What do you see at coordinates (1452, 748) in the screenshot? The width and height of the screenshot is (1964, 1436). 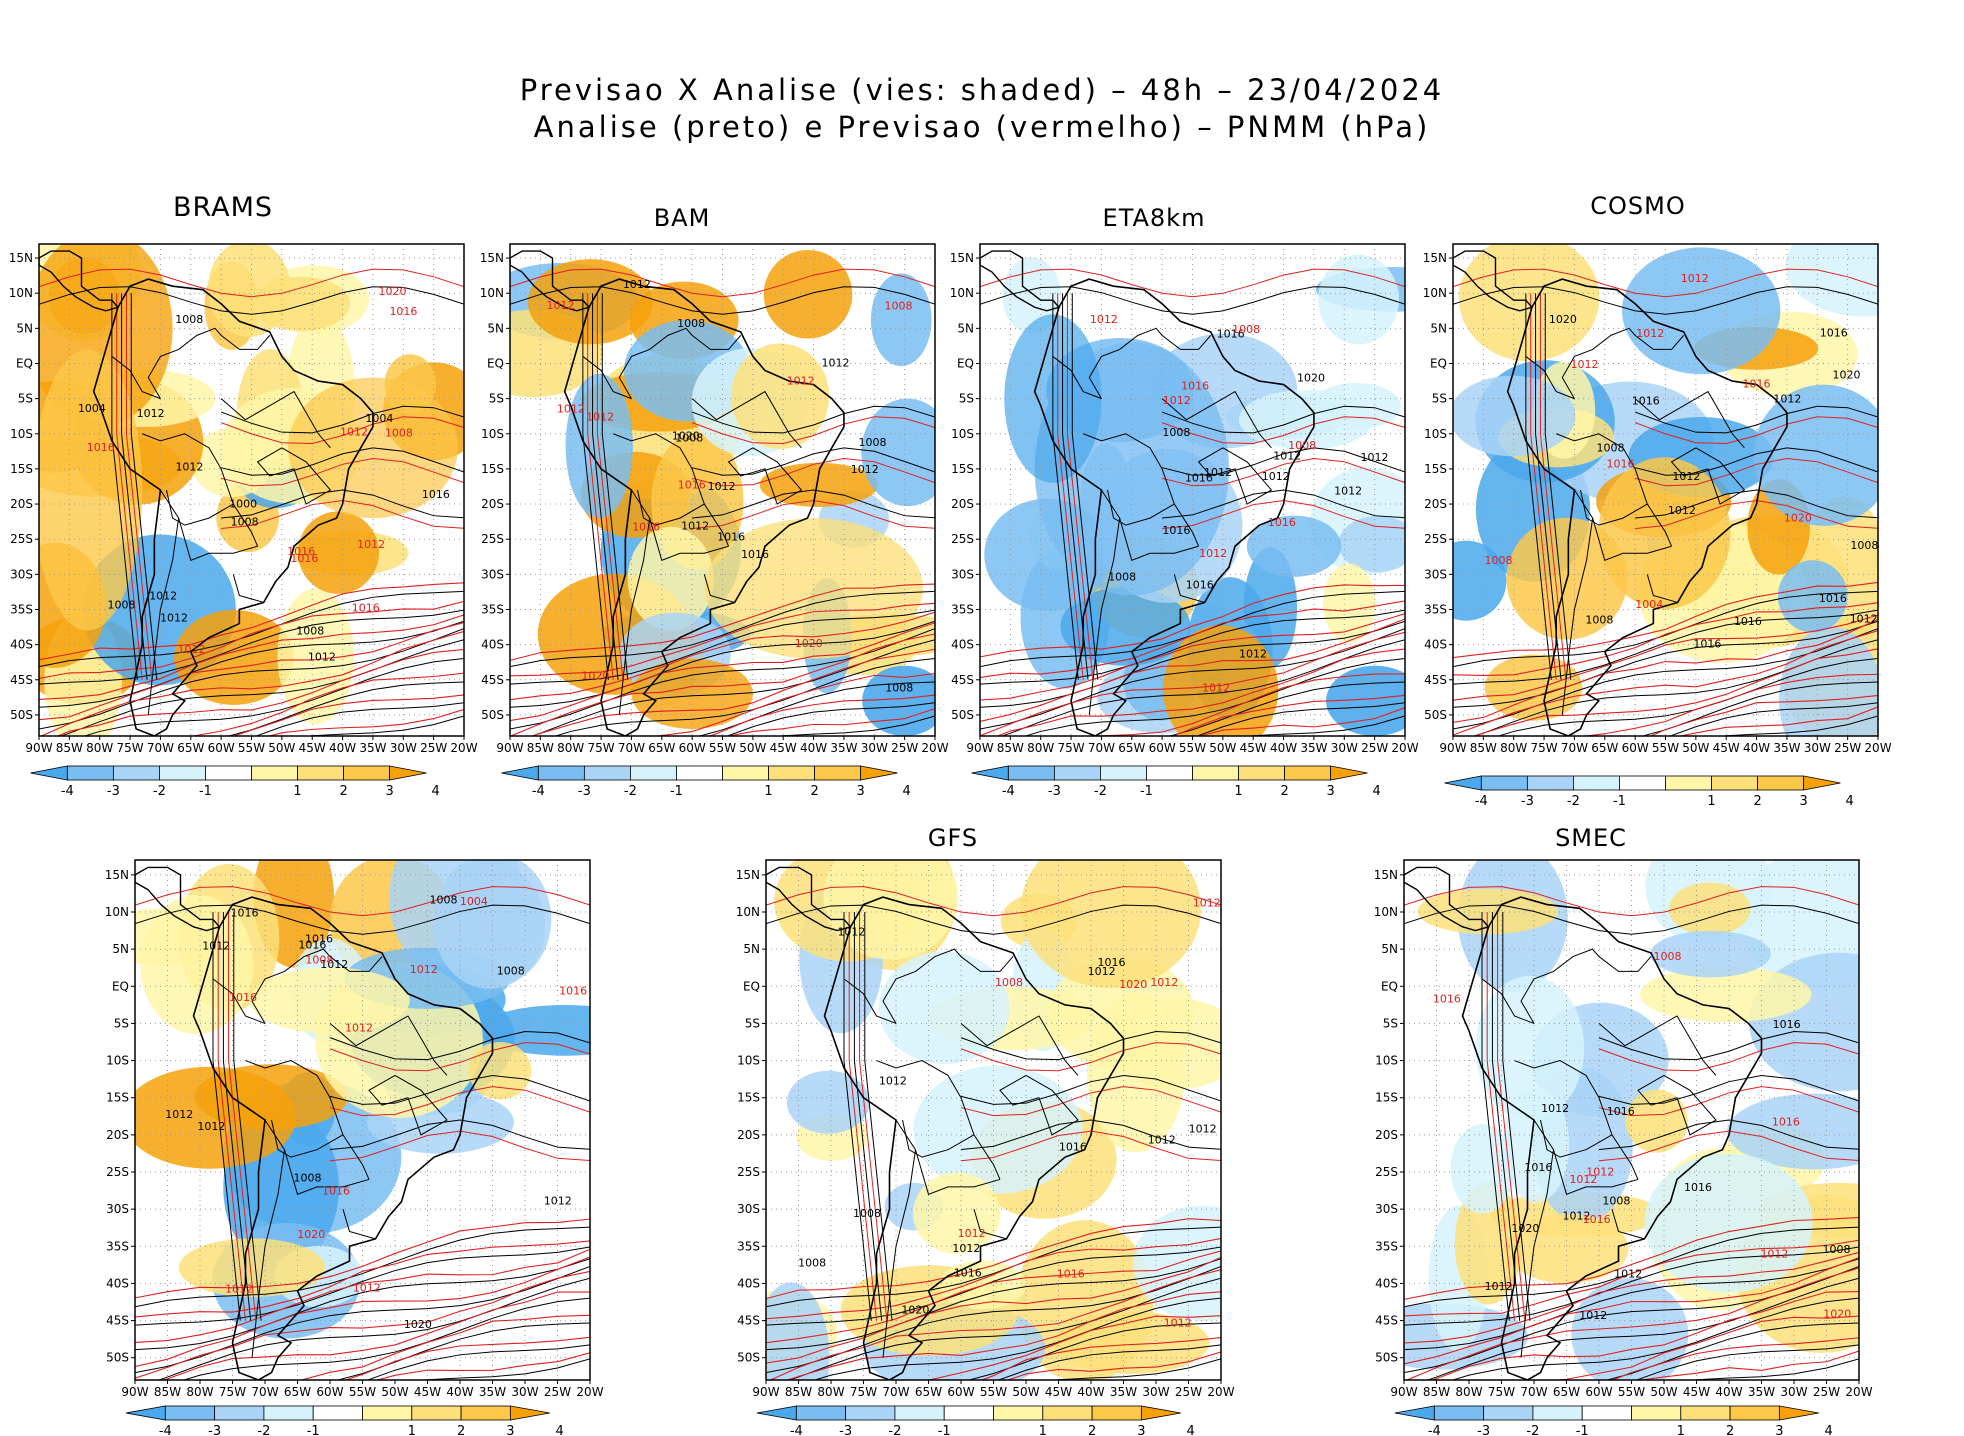 I see `lon-tick-label: 90W` at bounding box center [1452, 748].